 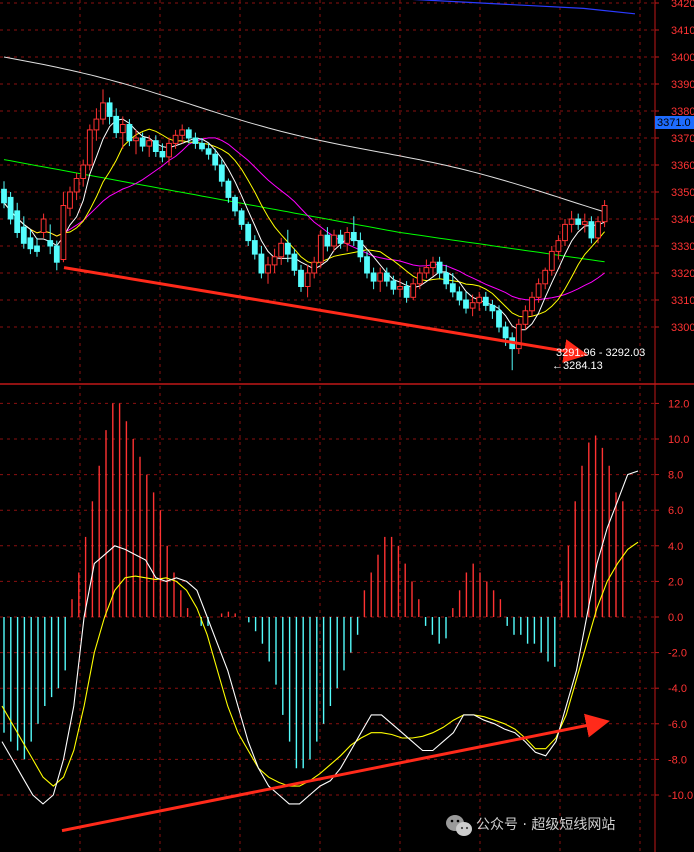 I want to click on price-tick-label: 3390, so click(x=682, y=85).